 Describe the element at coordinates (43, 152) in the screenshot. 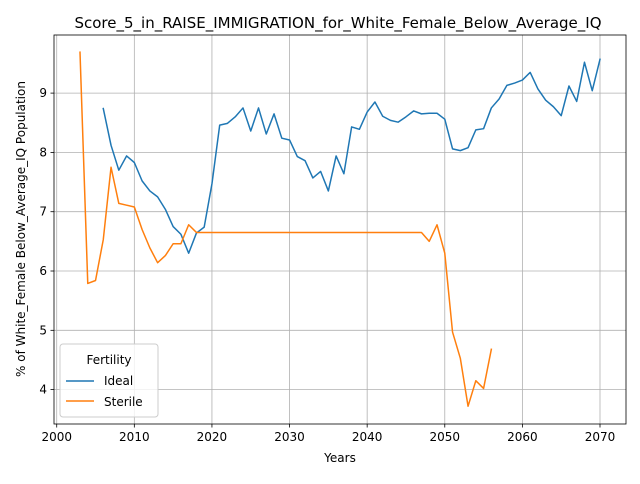

I see `y-tick-label: 8` at that location.